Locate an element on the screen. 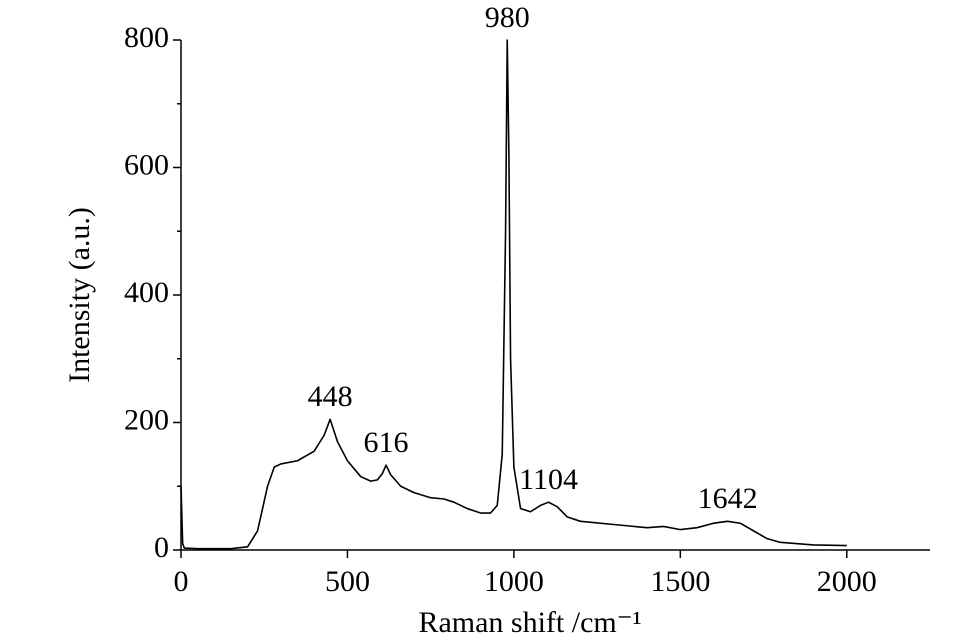  peak-label: 980 is located at coordinates (507, 17).